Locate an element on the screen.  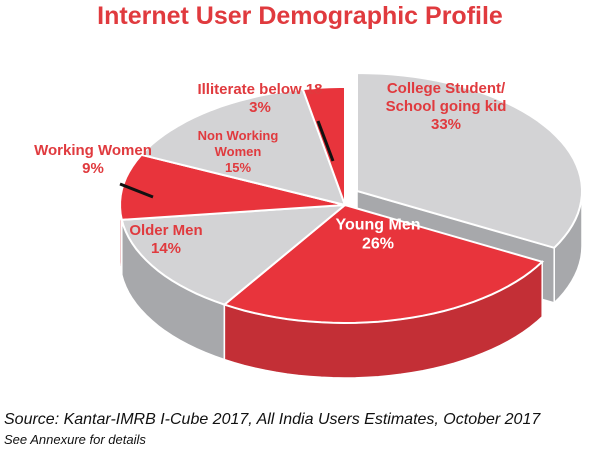
slice-name: Illiterate below 18 is located at coordinates (259, 89).